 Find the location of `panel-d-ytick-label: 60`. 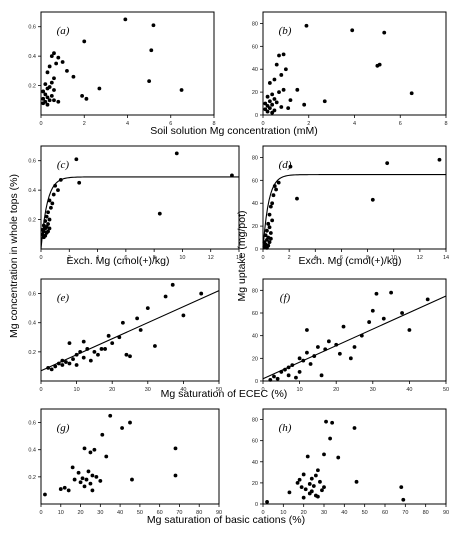

panel-d-ytick-label: 60 is located at coordinates (255, 181).